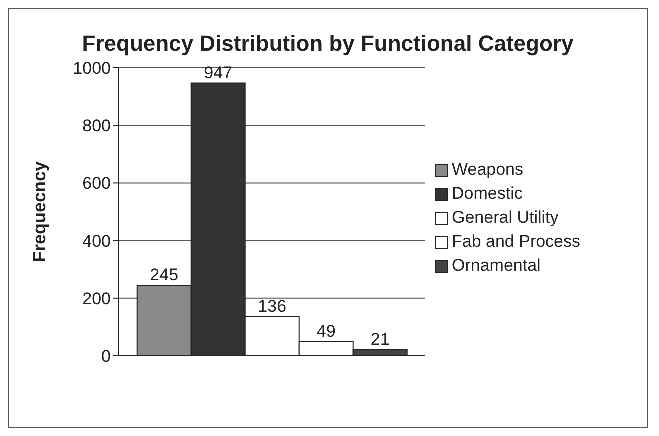  I want to click on legend-label: General Utility, so click(505, 218).